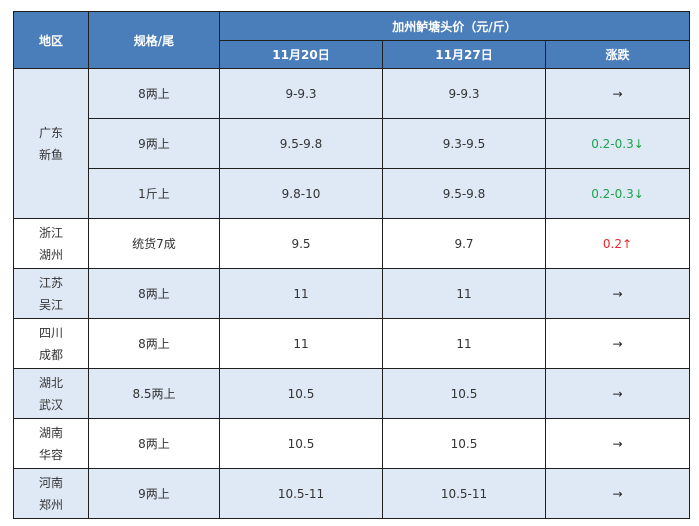 The image size is (699, 526). I want to click on price-date-1-cell: 9.5, so click(301, 243).